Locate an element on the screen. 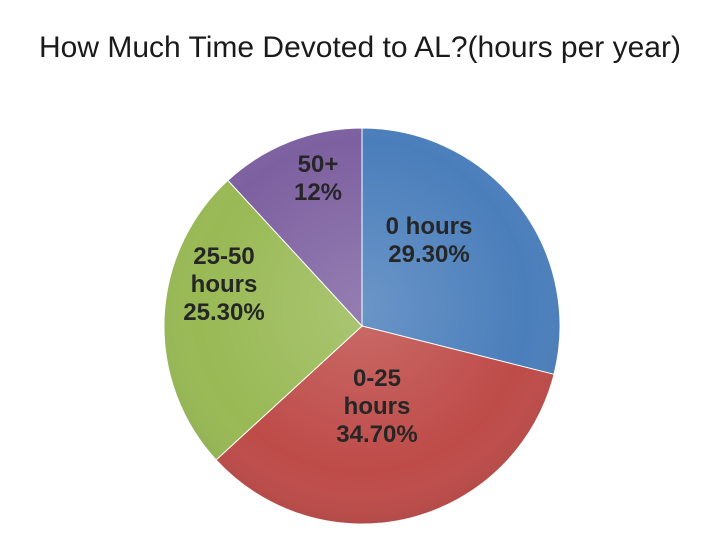 The width and height of the screenshot is (720, 540). slice-label-50-: 50+ 12% is located at coordinates (318, 178).